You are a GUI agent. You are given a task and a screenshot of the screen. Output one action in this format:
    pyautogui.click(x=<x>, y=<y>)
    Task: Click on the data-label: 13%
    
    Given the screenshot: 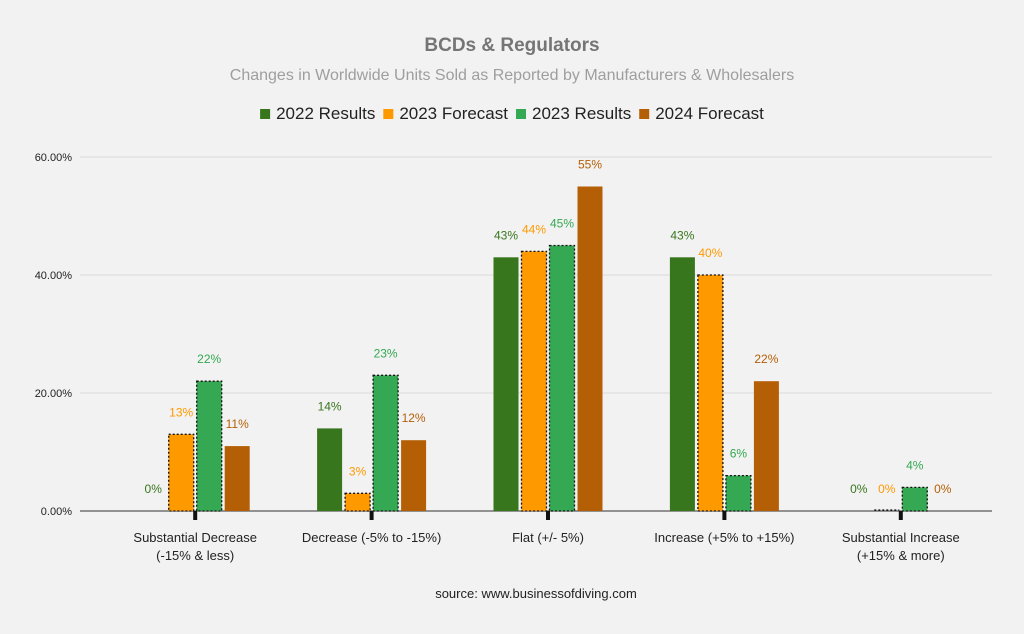 What is the action you would take?
    pyautogui.click(x=181, y=412)
    